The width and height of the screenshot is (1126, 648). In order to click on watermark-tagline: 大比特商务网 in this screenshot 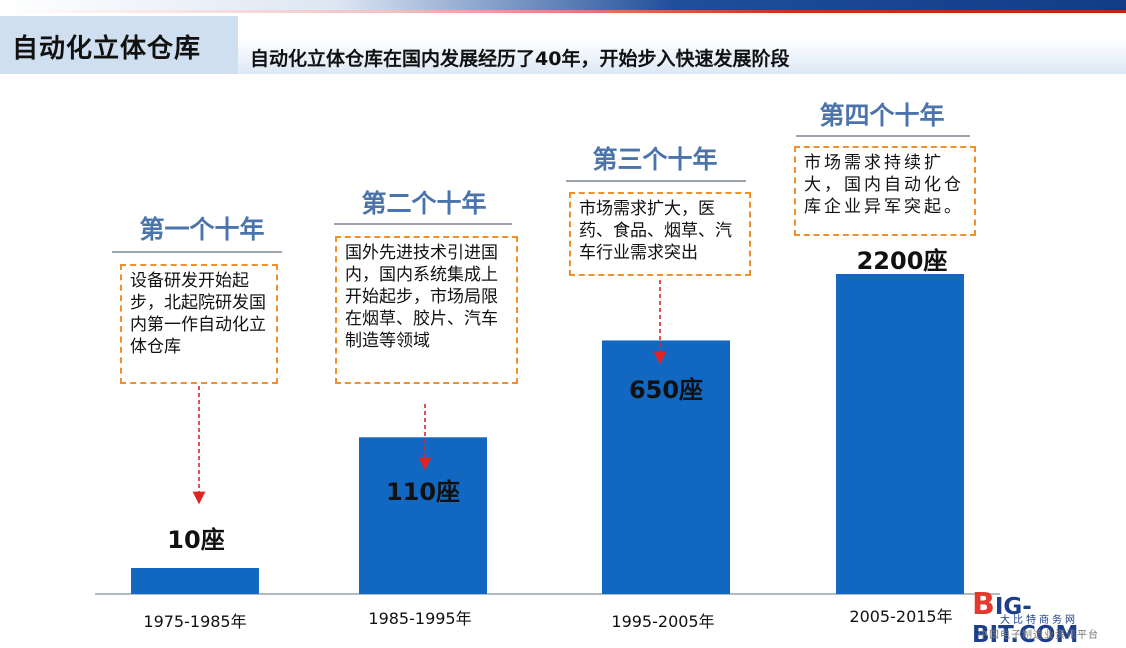, I will do `click(1039, 620)`.